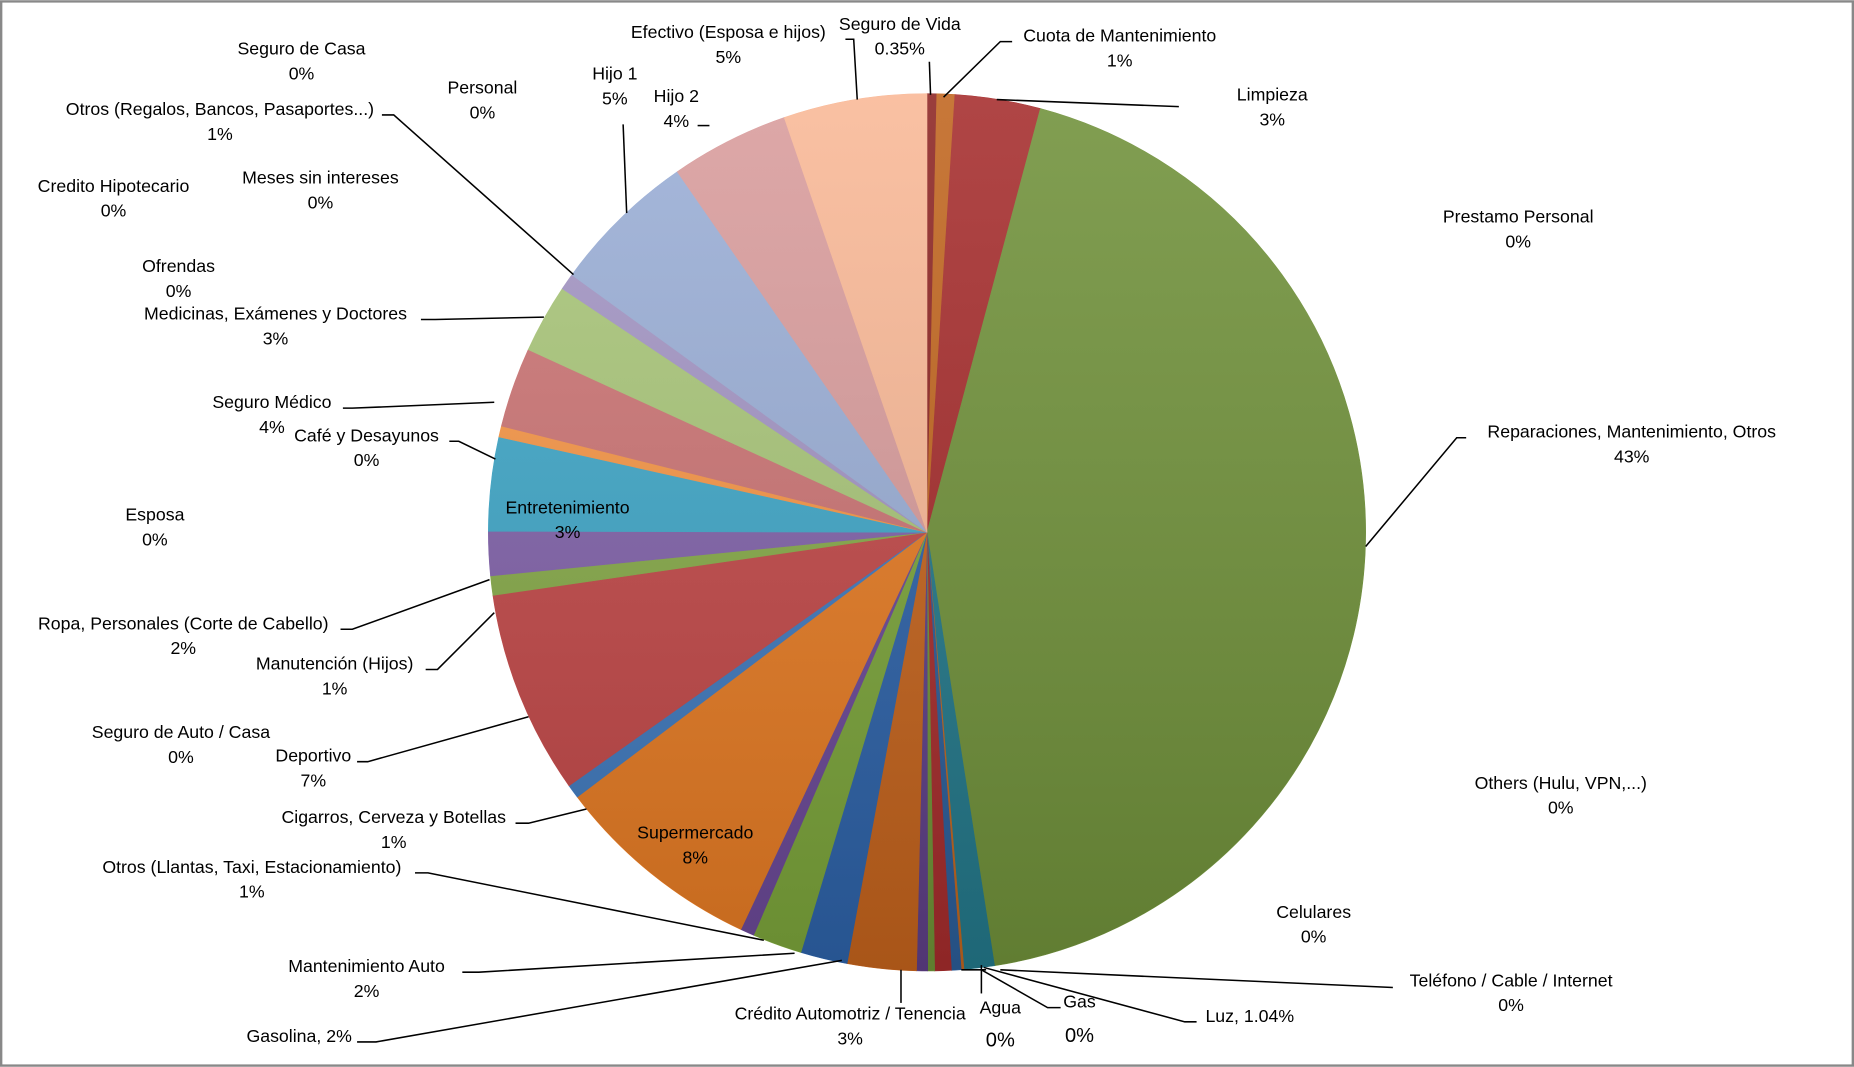  Describe the element at coordinates (220, 121) in the screenshot. I see `label-otros-regalos: Otros (Regalos, Bancos, Pasaportes...) 1%` at that location.